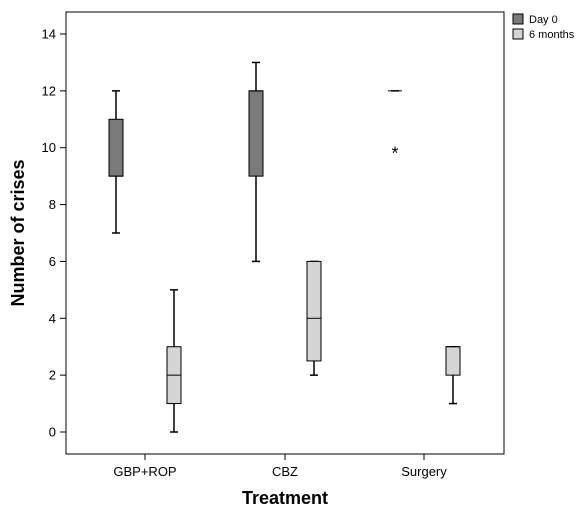 This screenshot has height=508, width=582. Describe the element at coordinates (394, 154) in the screenshot. I see `outlier-marker: *` at that location.